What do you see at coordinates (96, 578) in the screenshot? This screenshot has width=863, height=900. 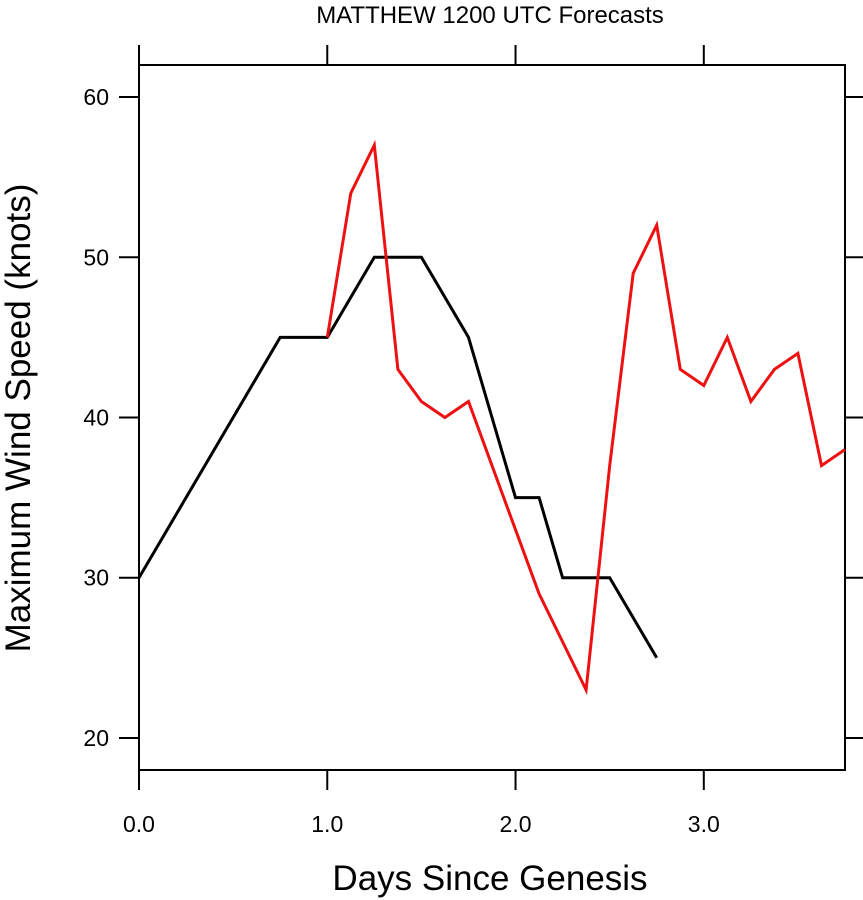 I see `y-tick-label: 30` at bounding box center [96, 578].